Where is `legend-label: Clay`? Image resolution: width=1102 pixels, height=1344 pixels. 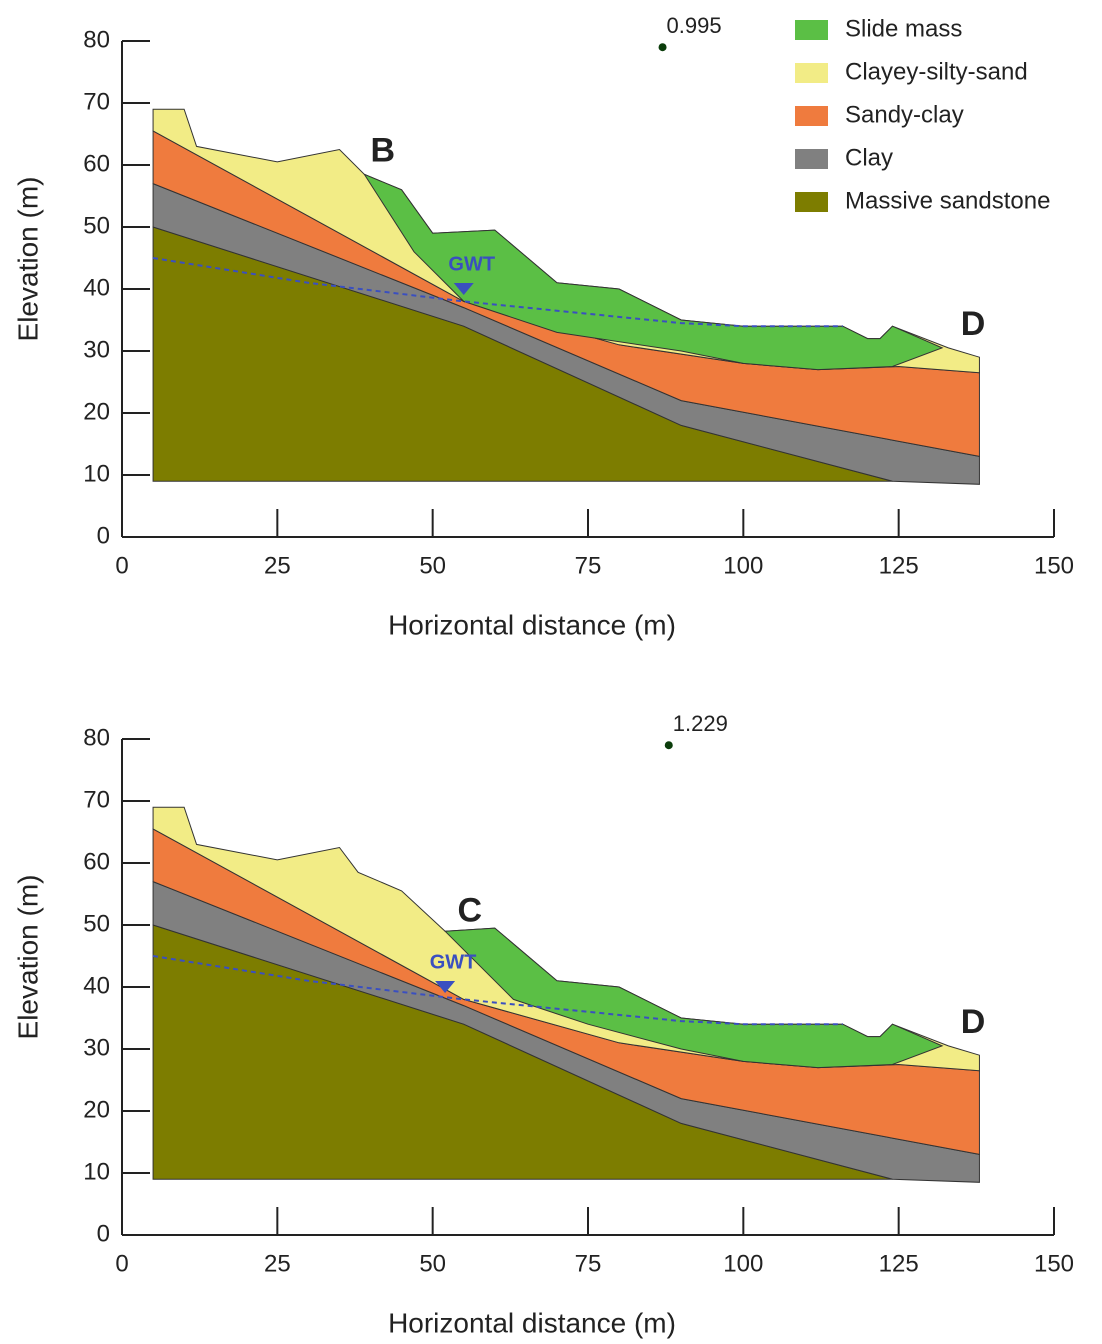 legend-label: Clay is located at coordinates (869, 157).